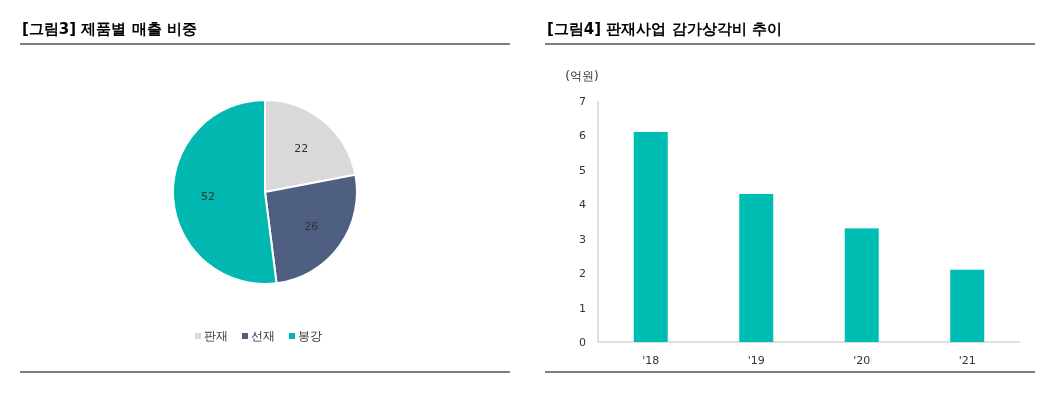 The height and width of the screenshot is (403, 1053). I want to click on y-tick-label: 7, so click(582, 101).